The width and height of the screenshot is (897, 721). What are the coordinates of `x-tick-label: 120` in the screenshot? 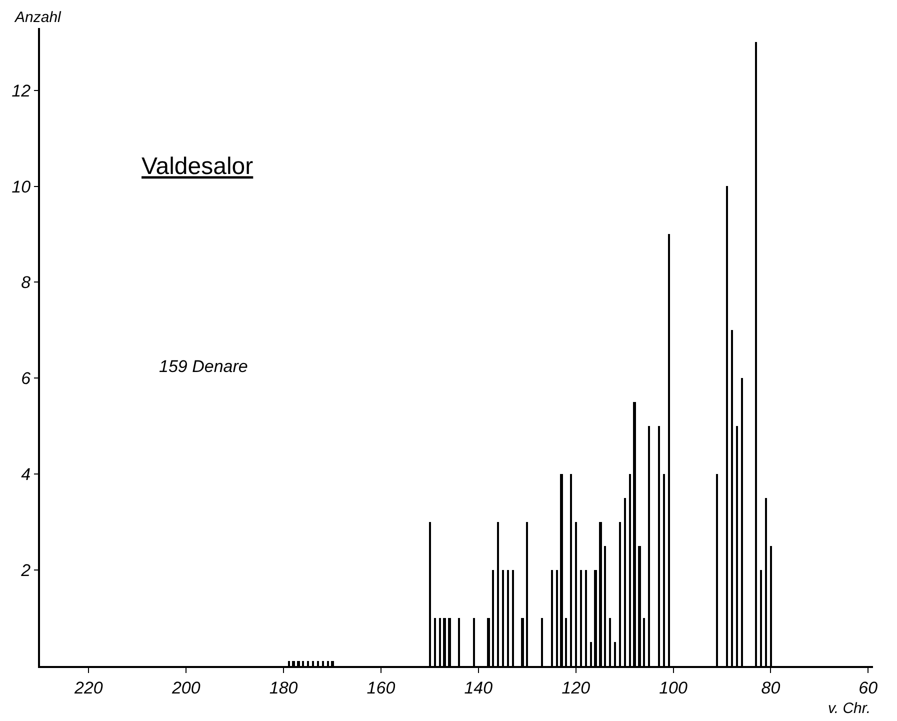 It's located at (576, 688).